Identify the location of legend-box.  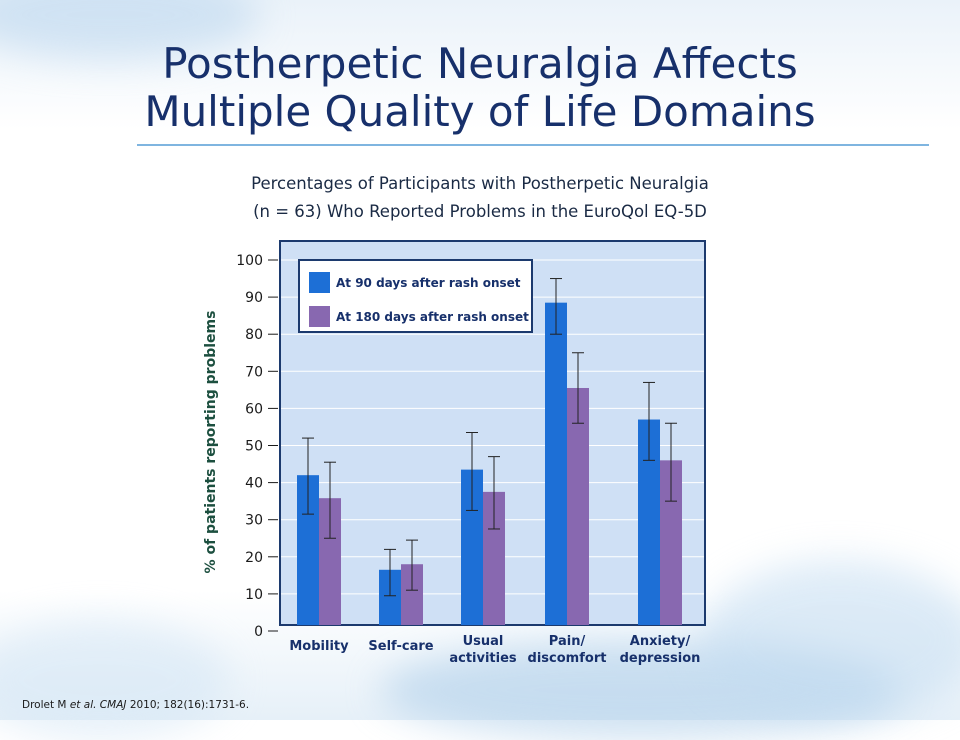
(415, 296).